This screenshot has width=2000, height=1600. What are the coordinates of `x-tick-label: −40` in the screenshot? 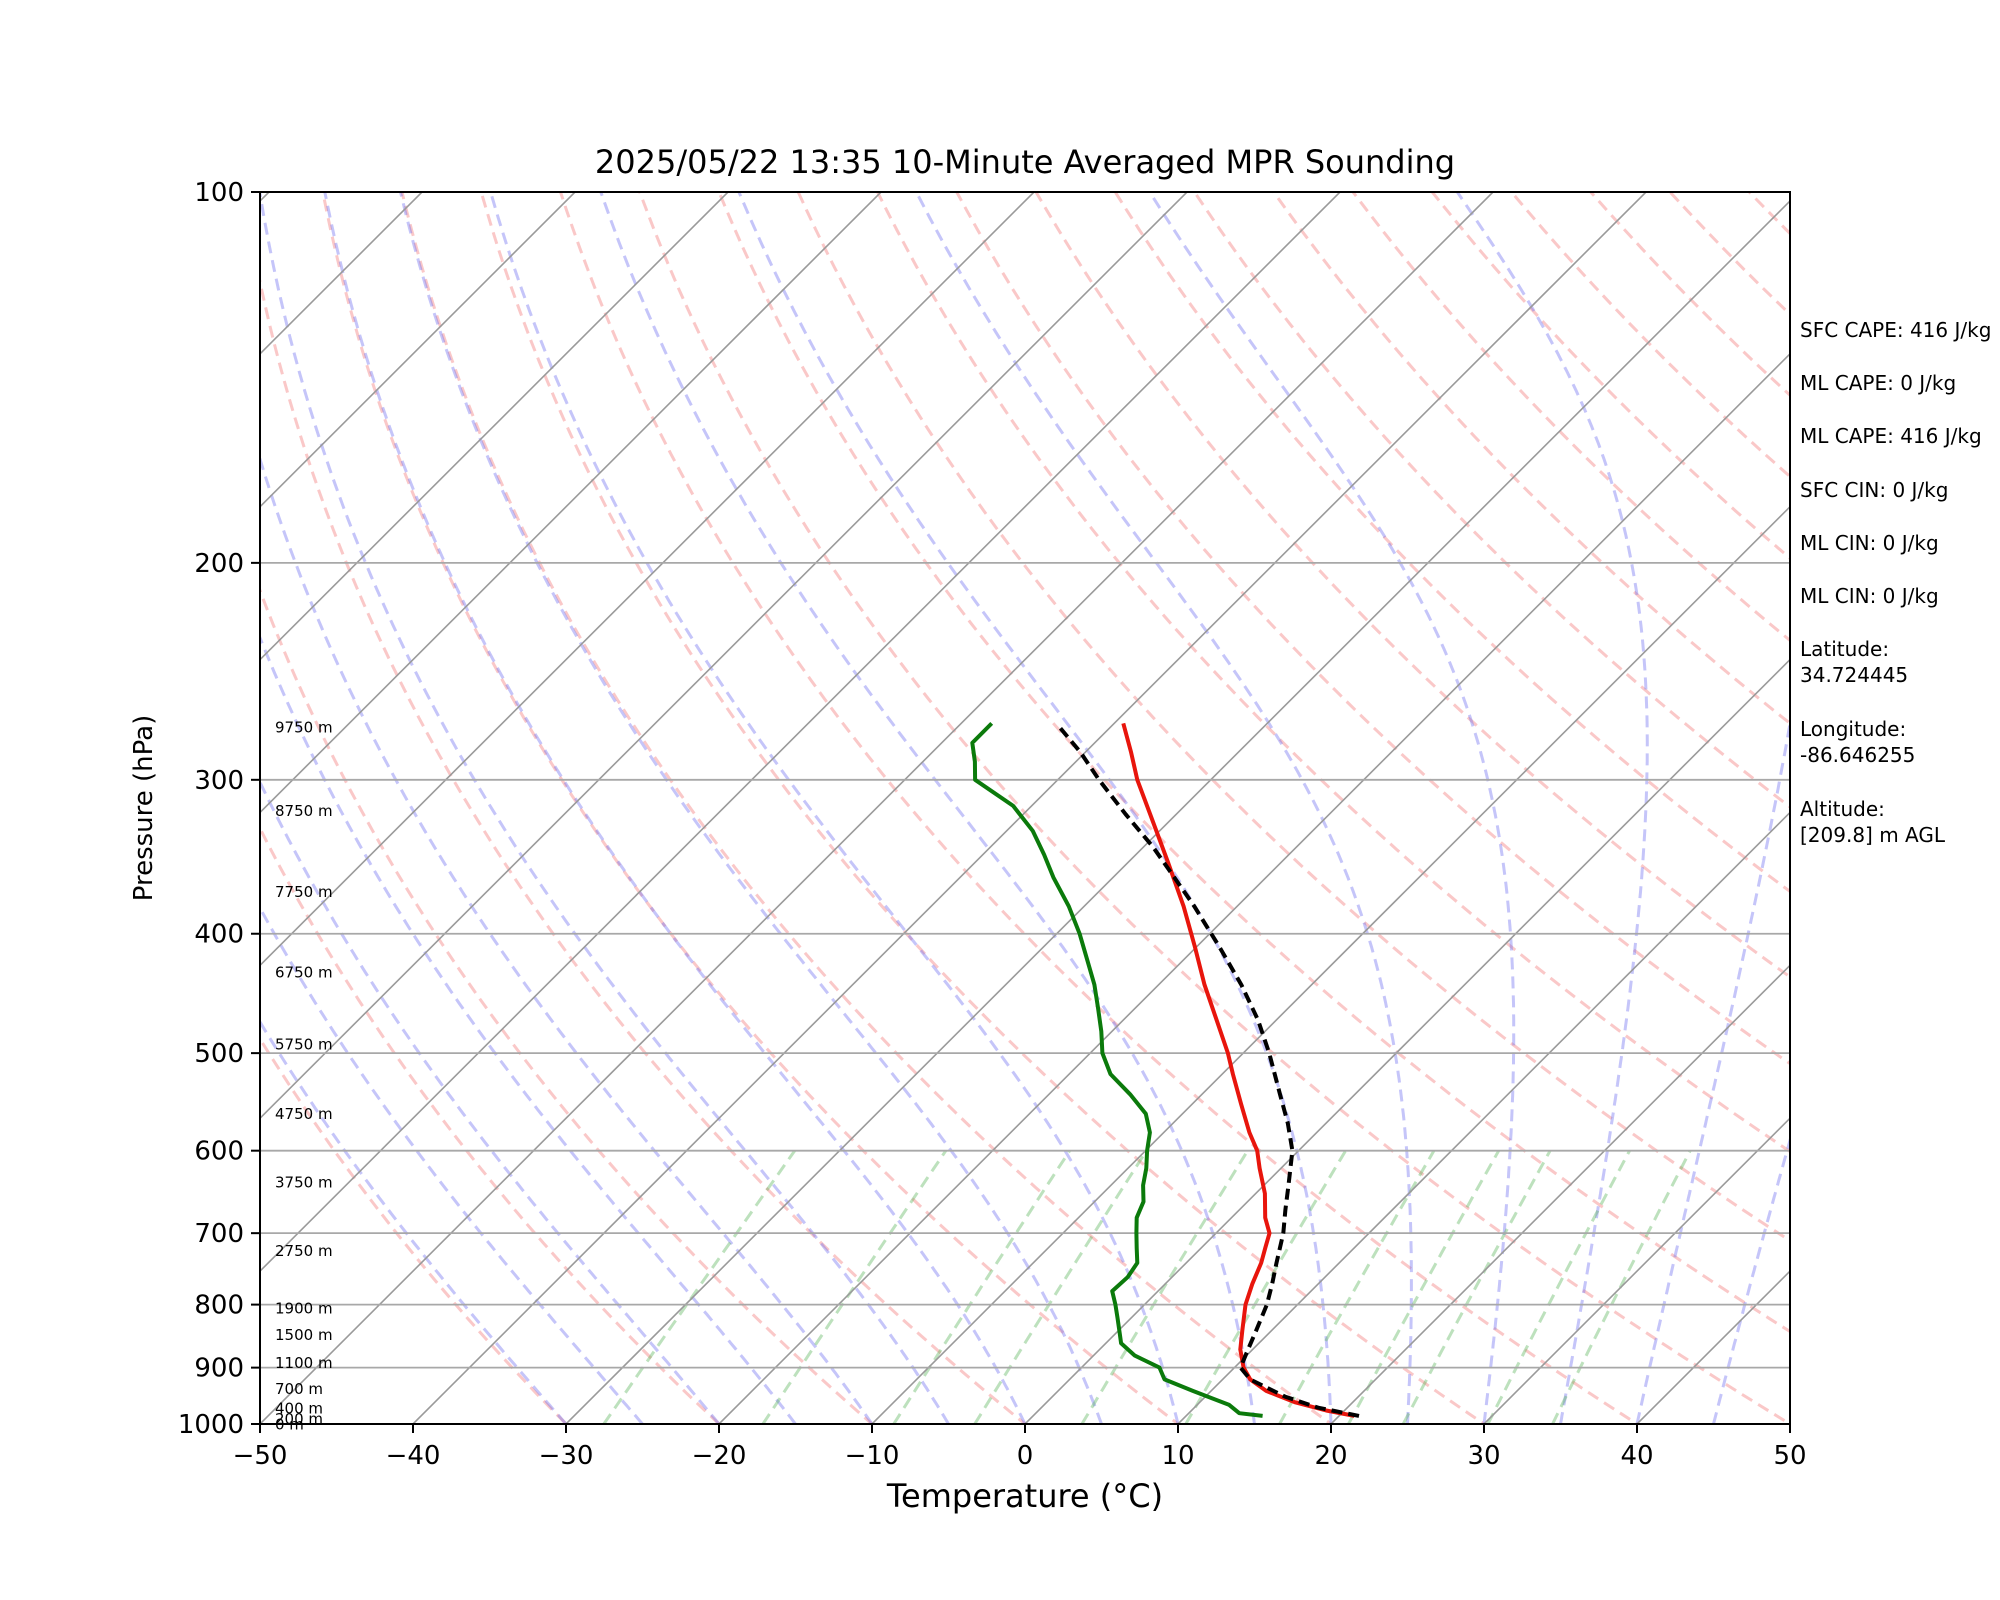 It's located at (413, 1456).